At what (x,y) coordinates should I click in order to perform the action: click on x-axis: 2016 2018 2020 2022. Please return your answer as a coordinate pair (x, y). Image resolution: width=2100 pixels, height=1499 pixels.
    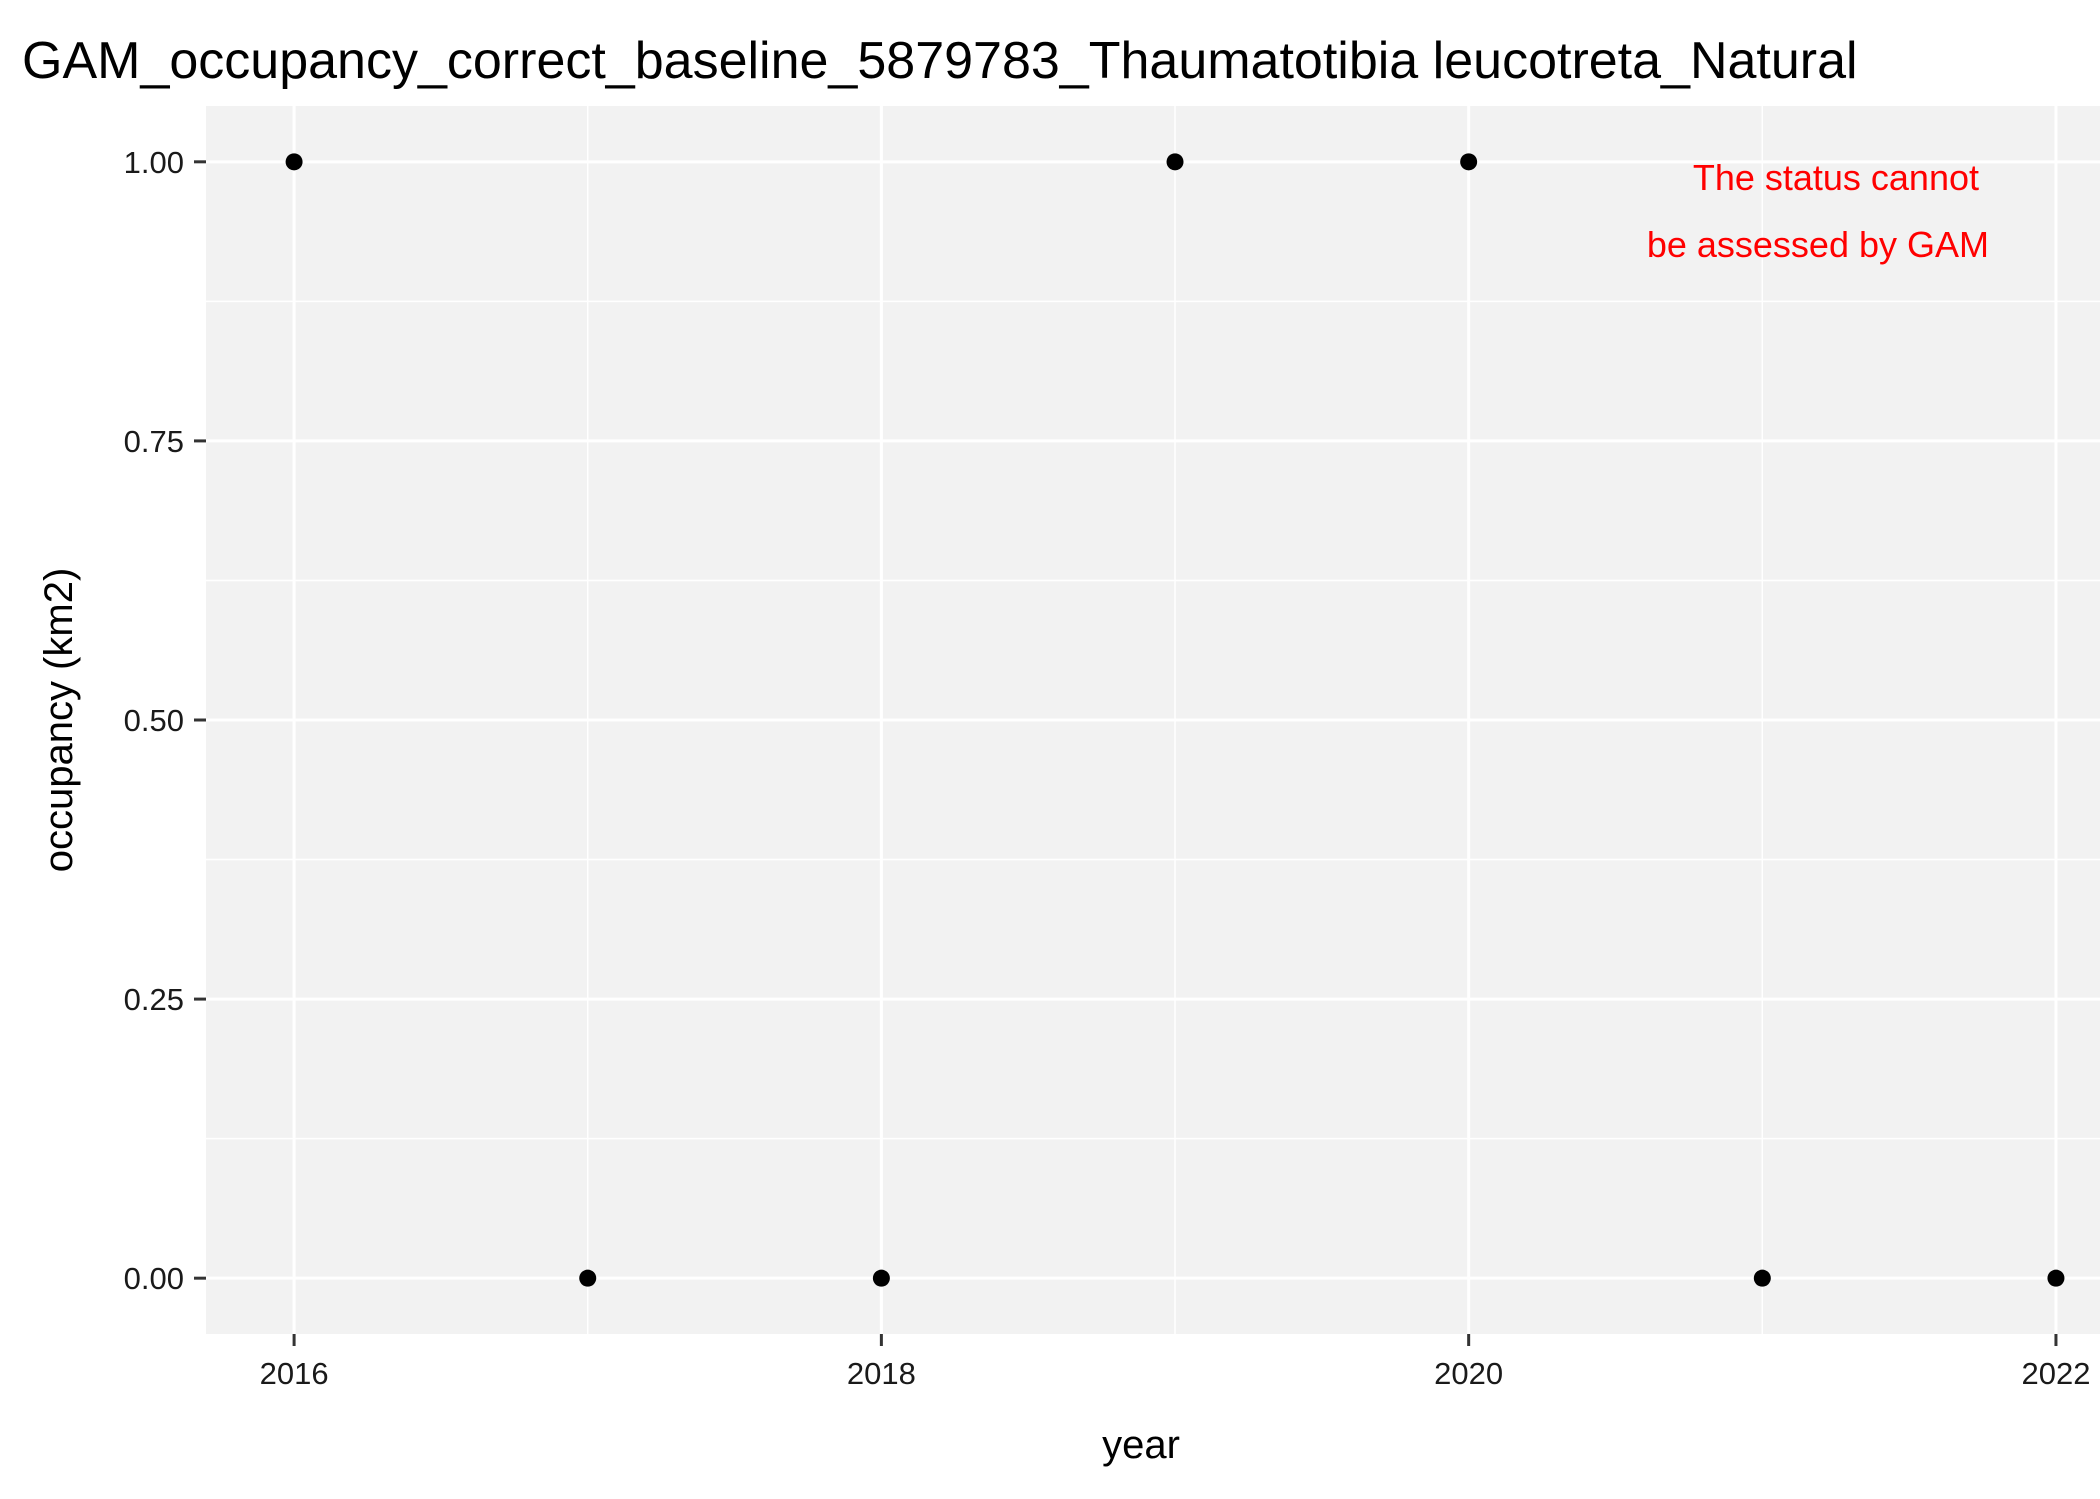
    Looking at the image, I should click on (1175, 1362).